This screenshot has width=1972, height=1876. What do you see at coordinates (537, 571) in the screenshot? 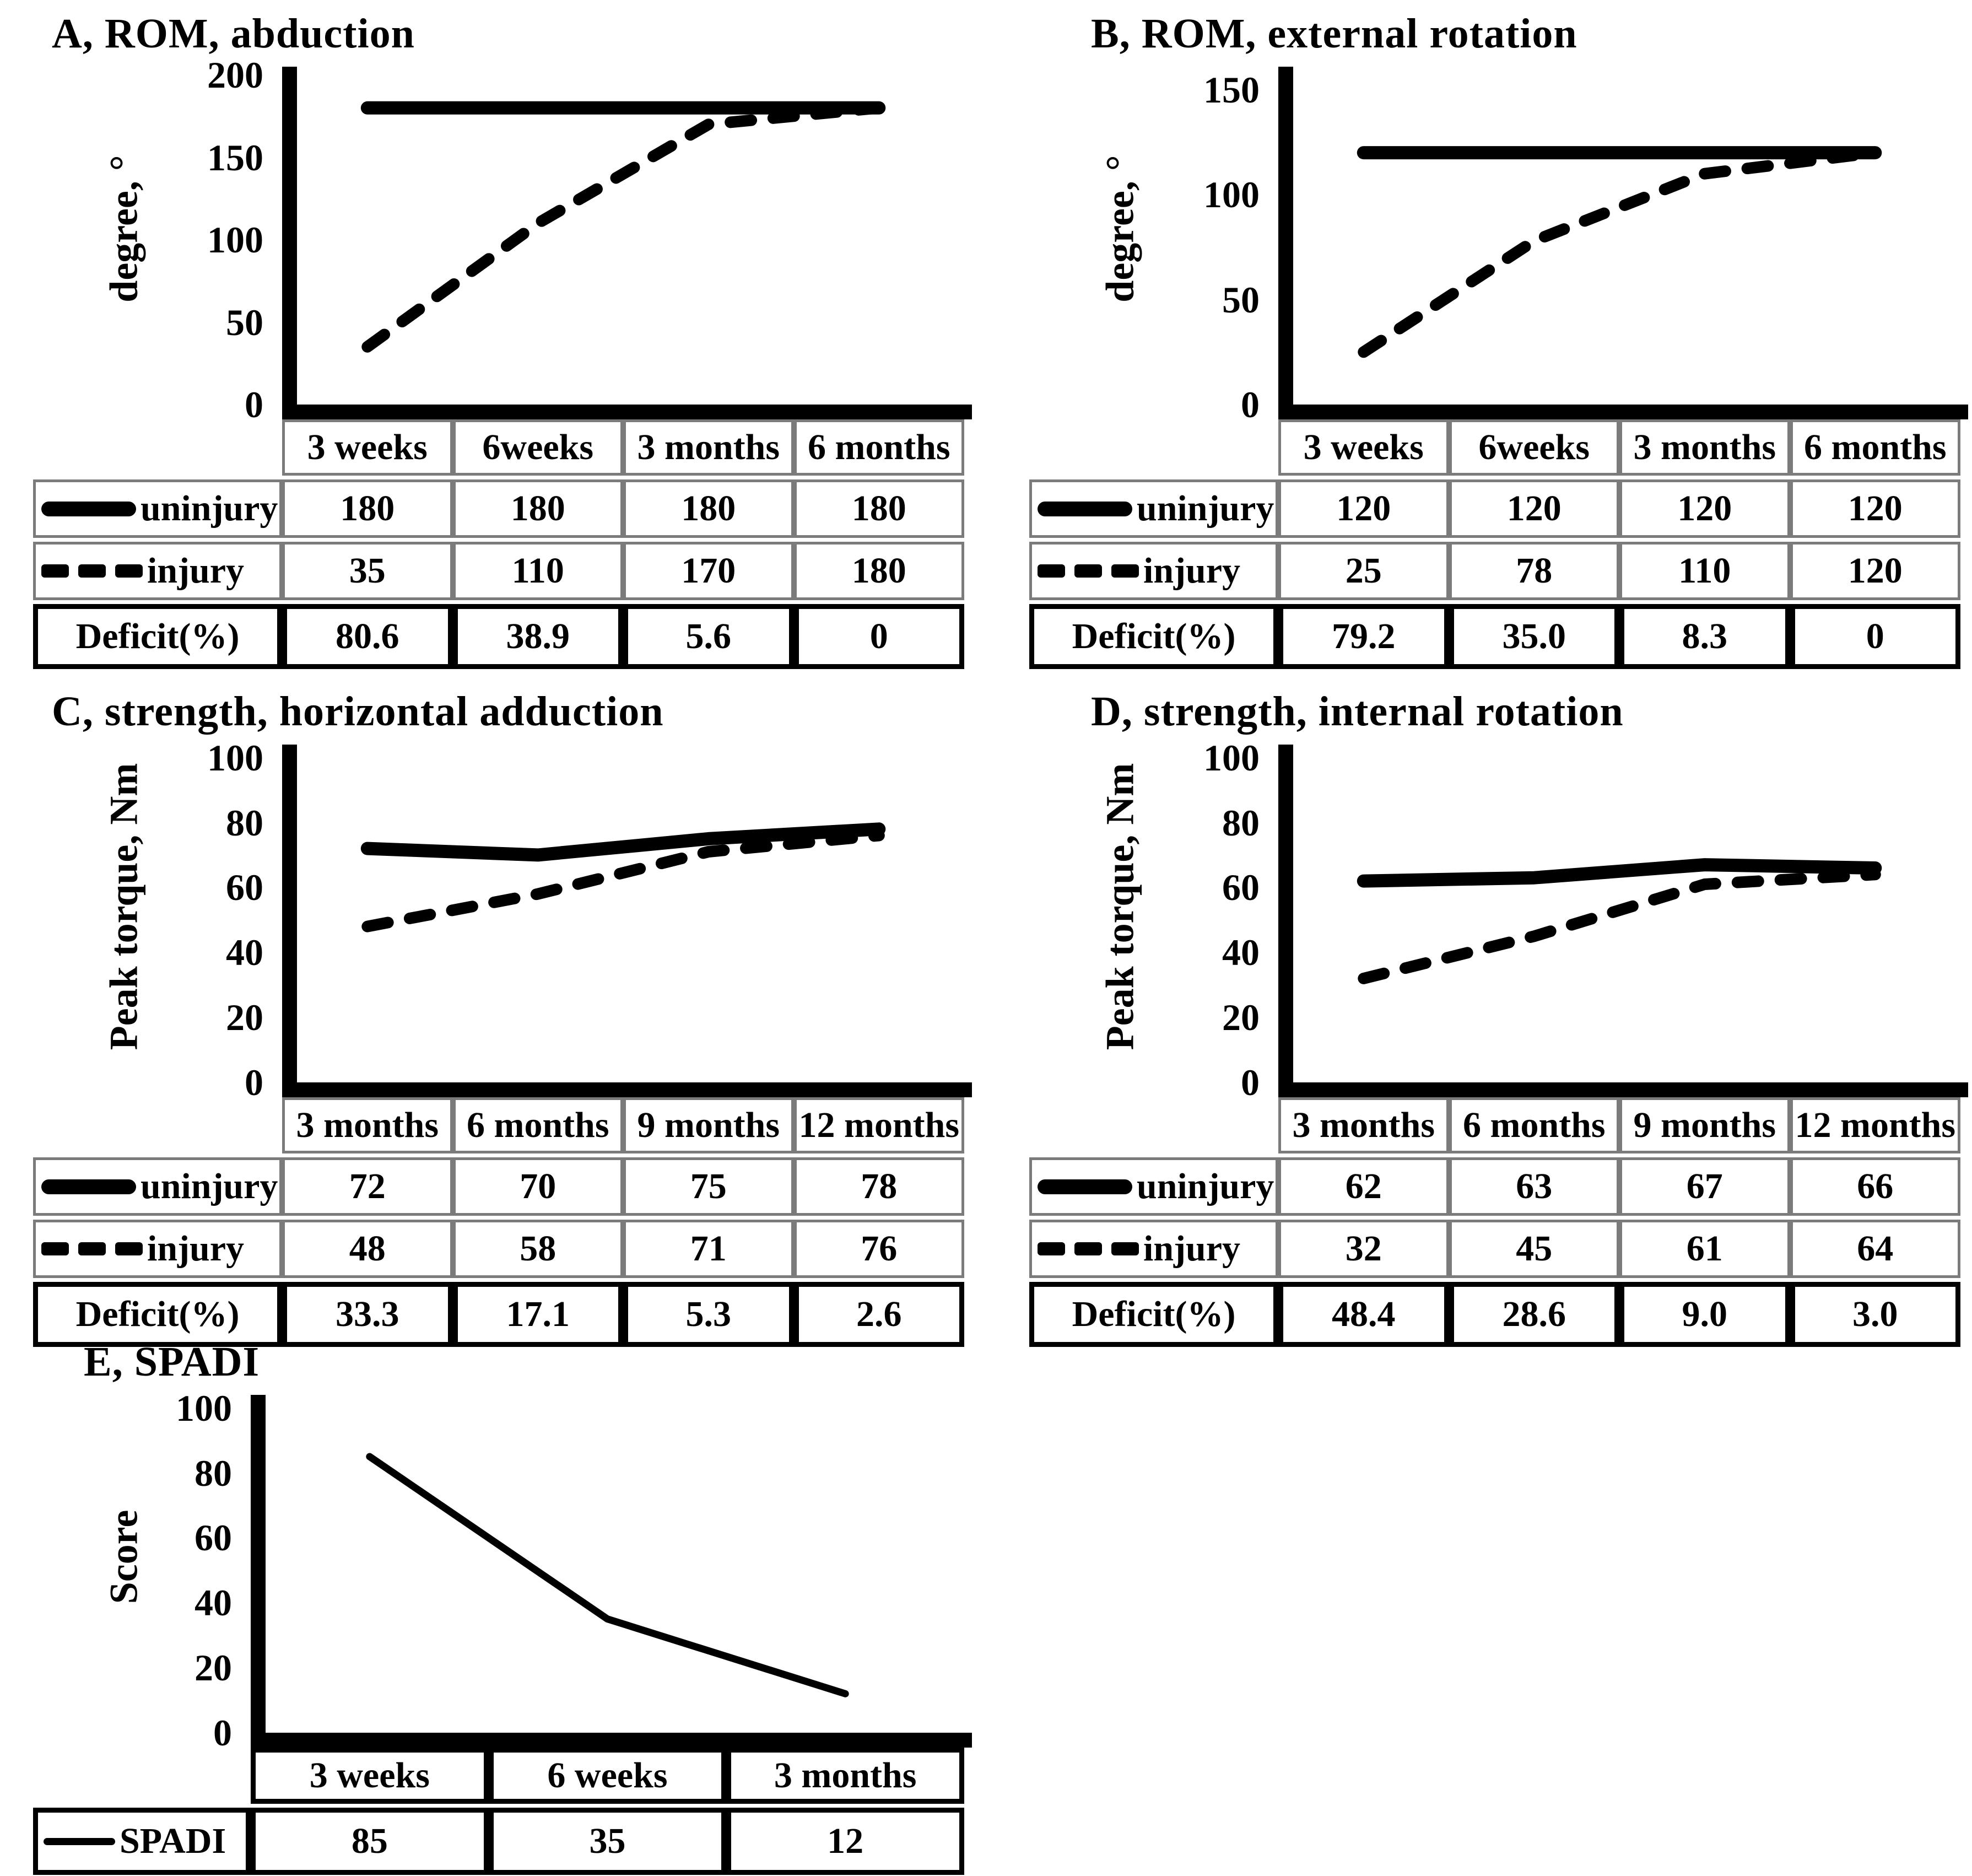
I see `table-value-cell: 110` at bounding box center [537, 571].